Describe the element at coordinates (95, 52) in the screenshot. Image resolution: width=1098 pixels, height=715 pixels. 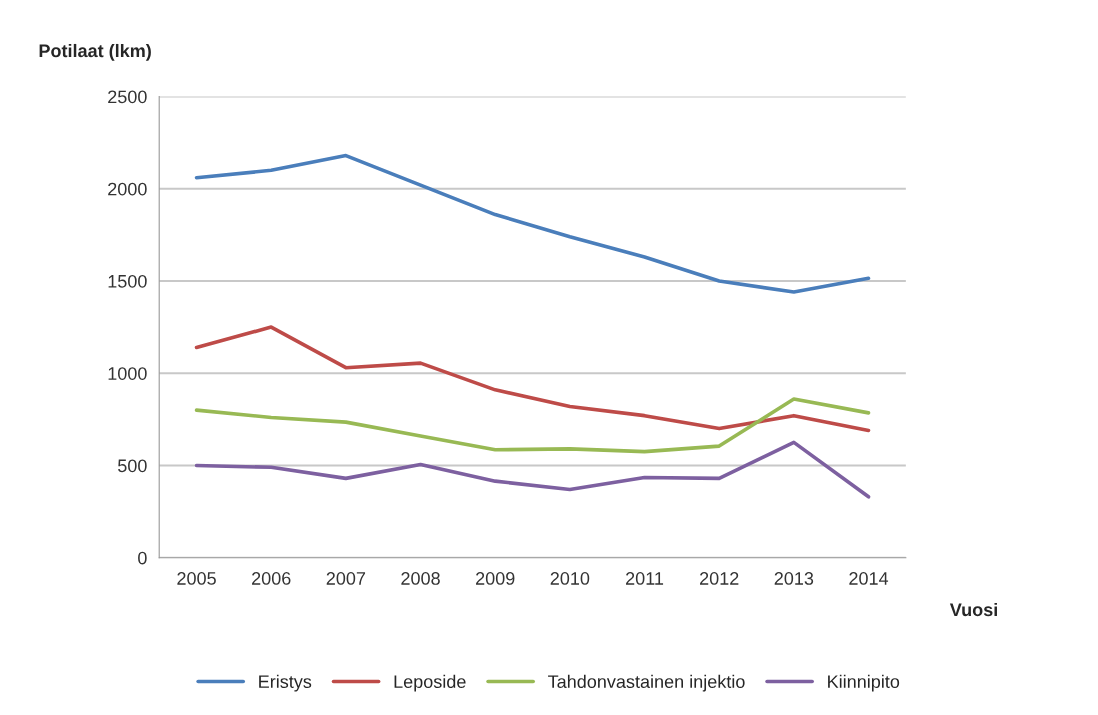
I see `y-axis-title: Potilaat (lkm)` at that location.